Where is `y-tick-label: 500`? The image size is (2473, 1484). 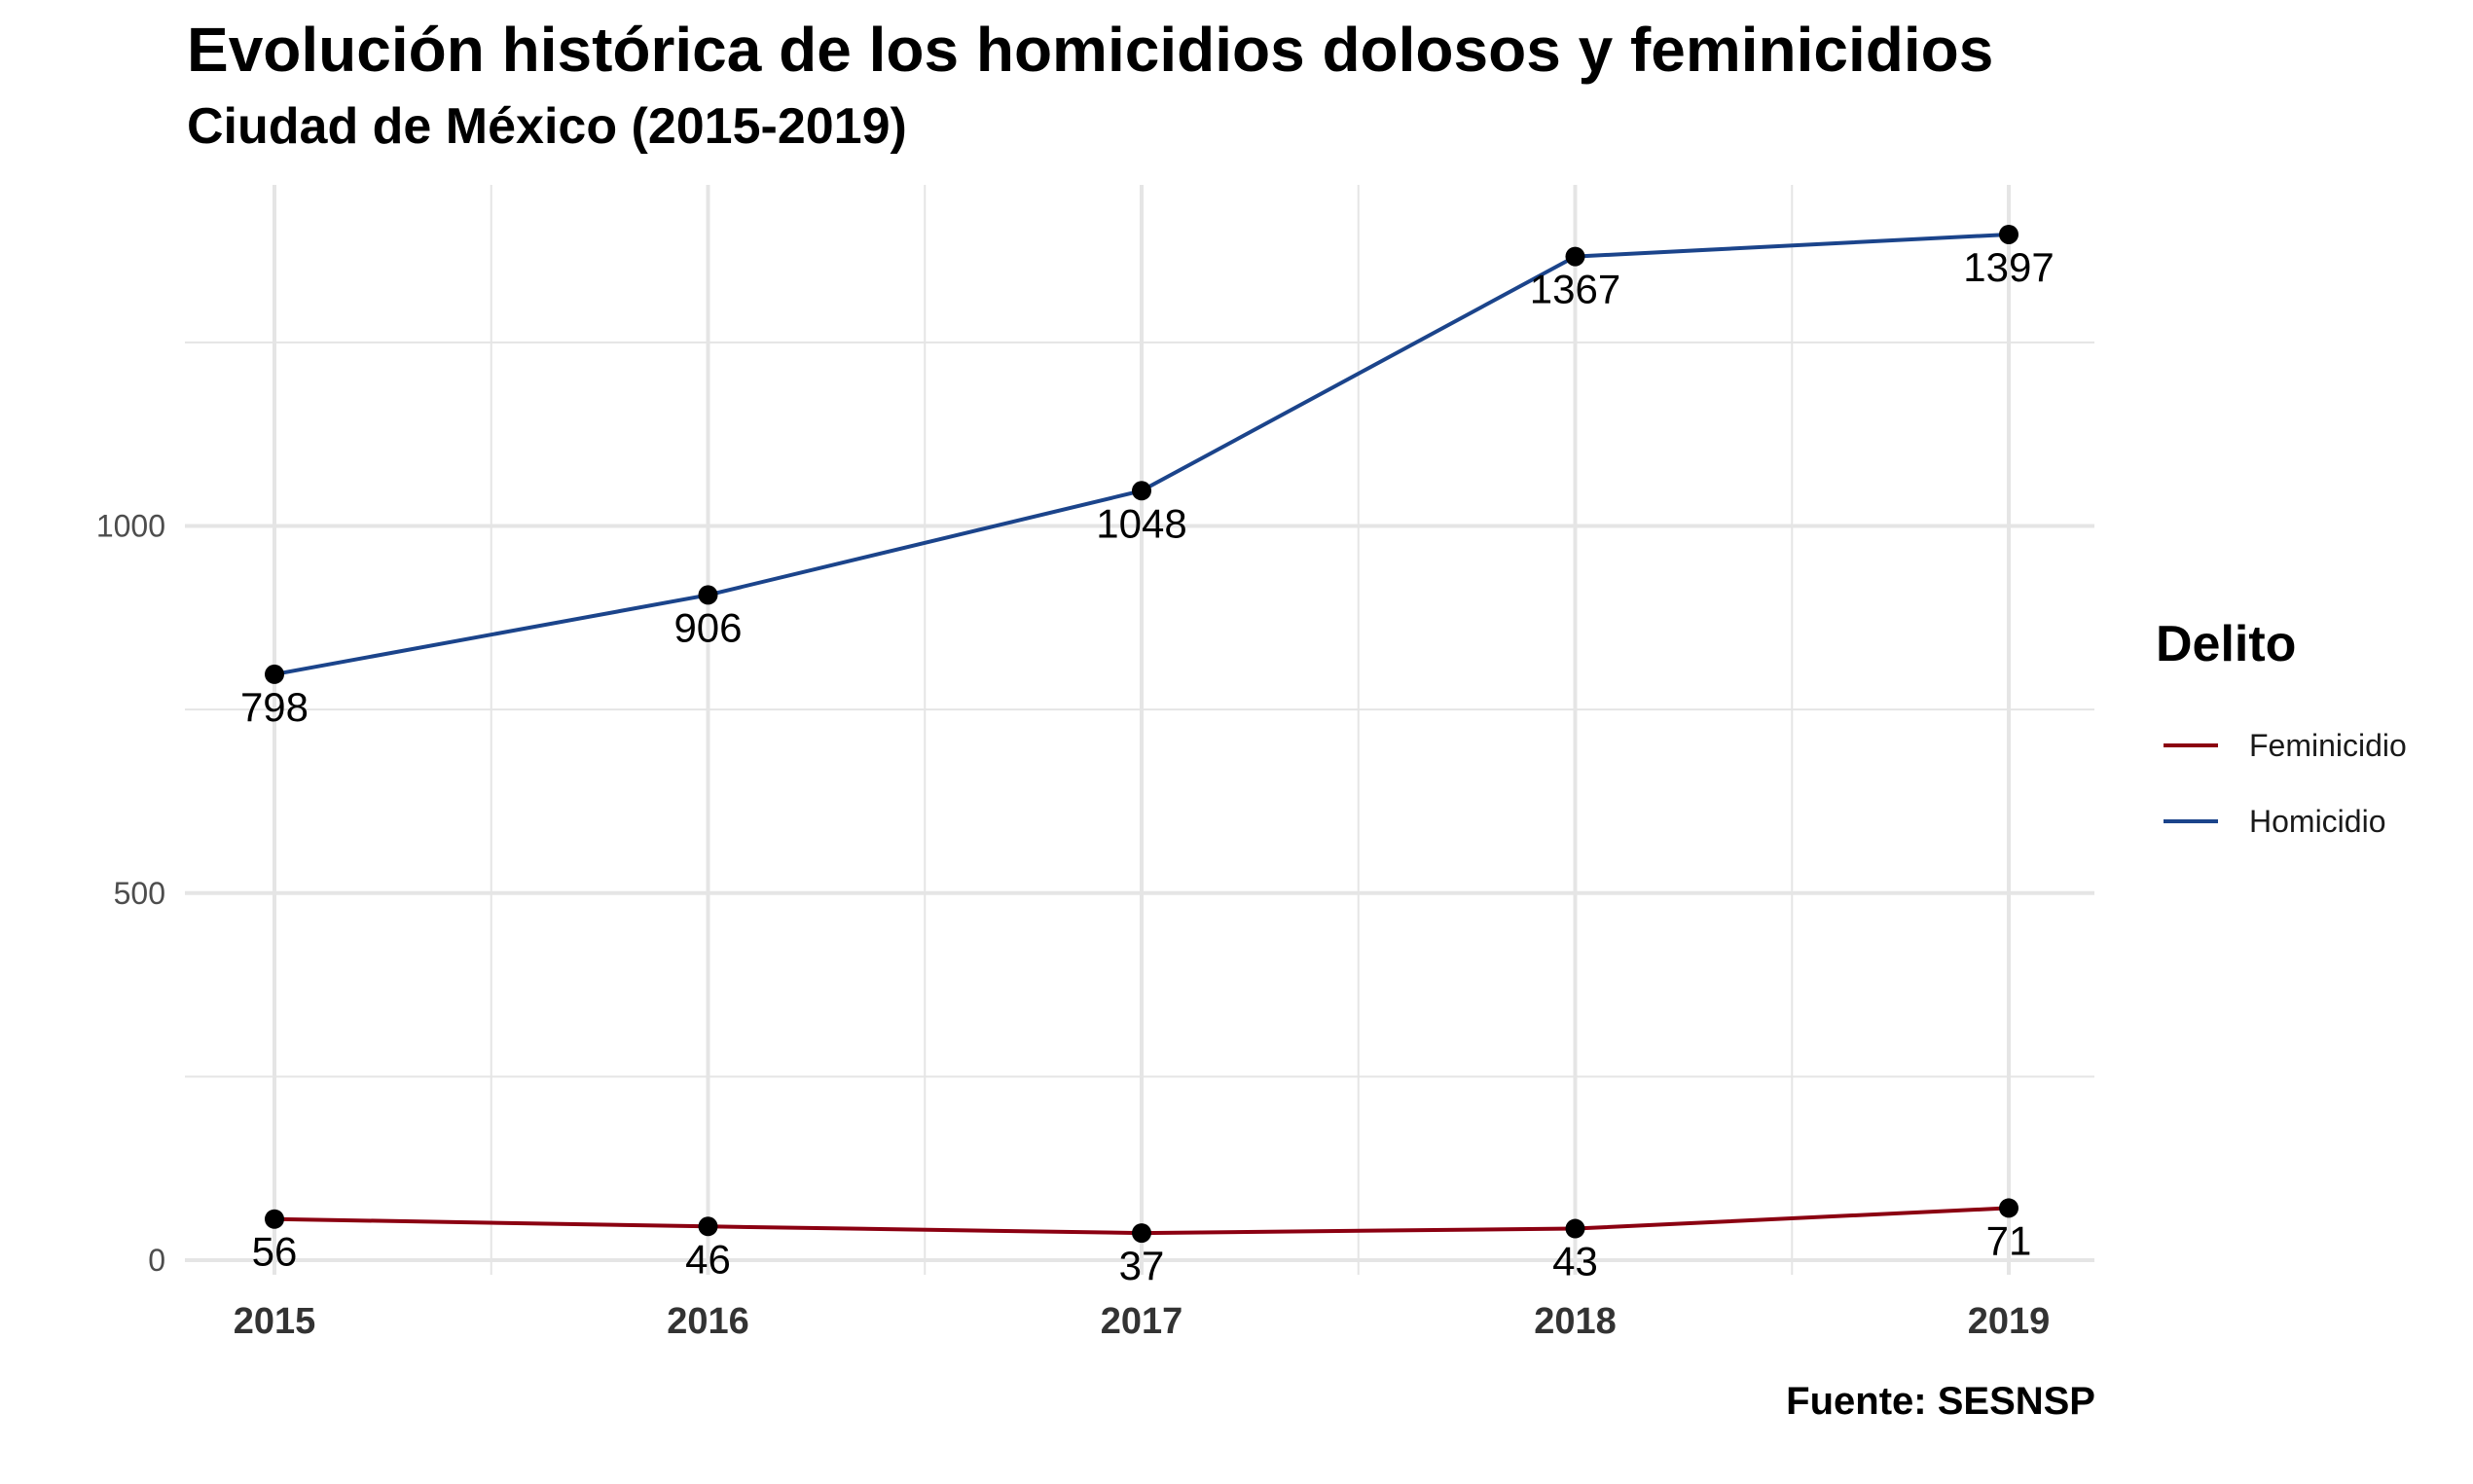 y-tick-label: 500 is located at coordinates (139, 894).